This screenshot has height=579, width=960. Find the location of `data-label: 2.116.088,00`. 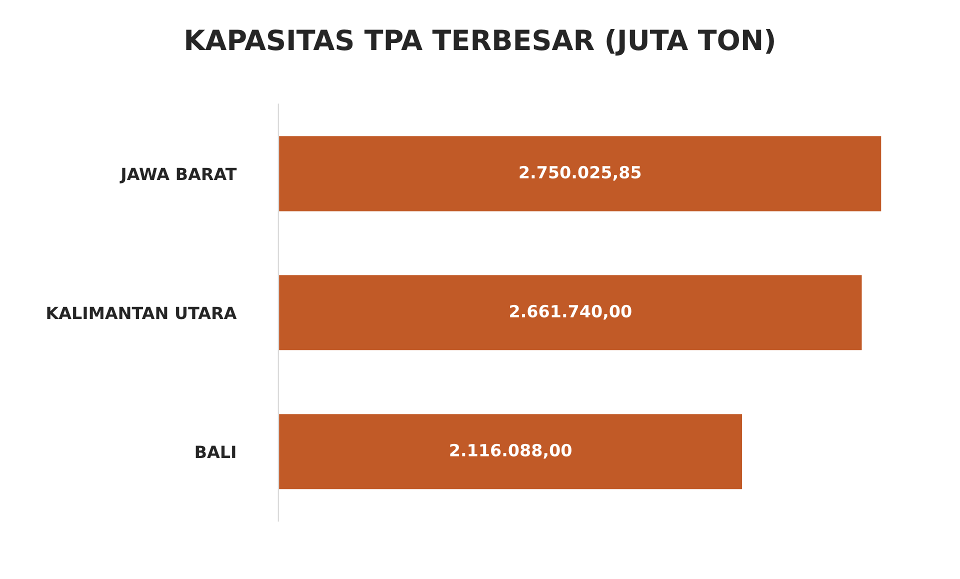

data-label: 2.116.088,00 is located at coordinates (511, 451).